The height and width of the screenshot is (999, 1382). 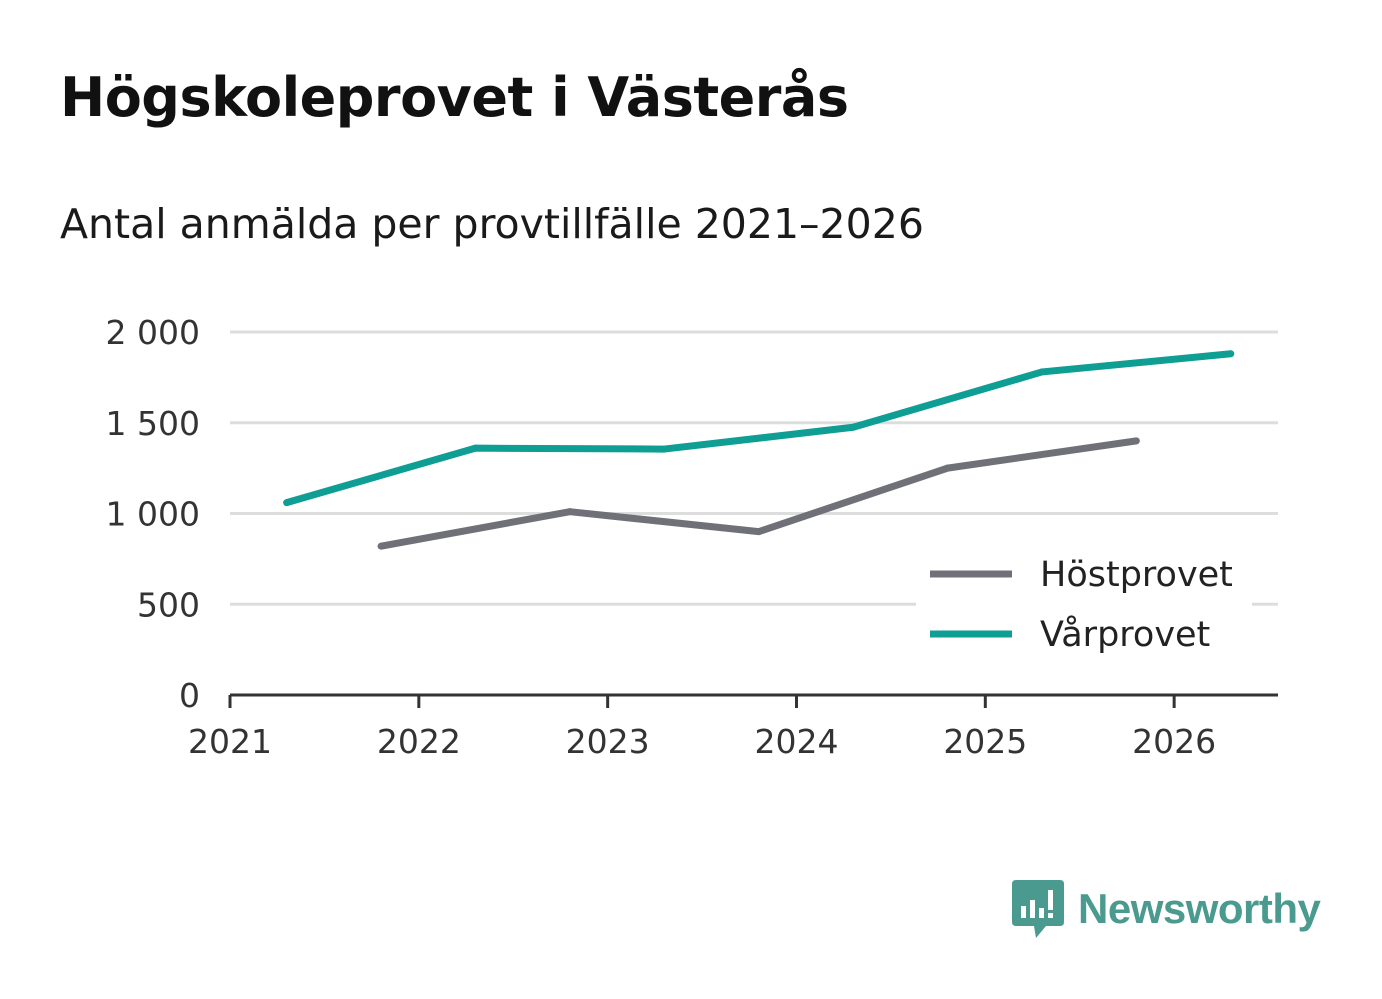 What do you see at coordinates (1174, 741) in the screenshot?
I see `x-tick-label-5: 2026` at bounding box center [1174, 741].